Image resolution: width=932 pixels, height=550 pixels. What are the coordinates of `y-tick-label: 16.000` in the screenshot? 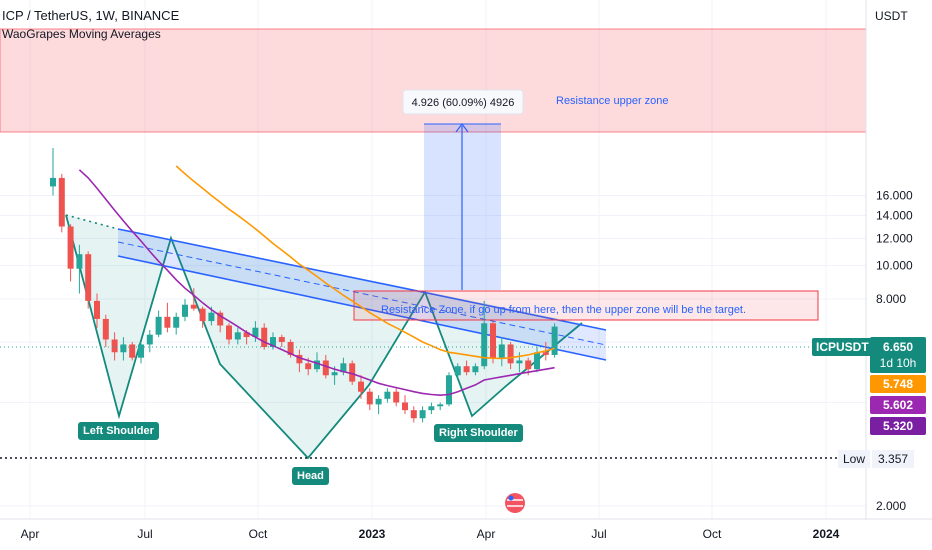 It's located at (894, 196).